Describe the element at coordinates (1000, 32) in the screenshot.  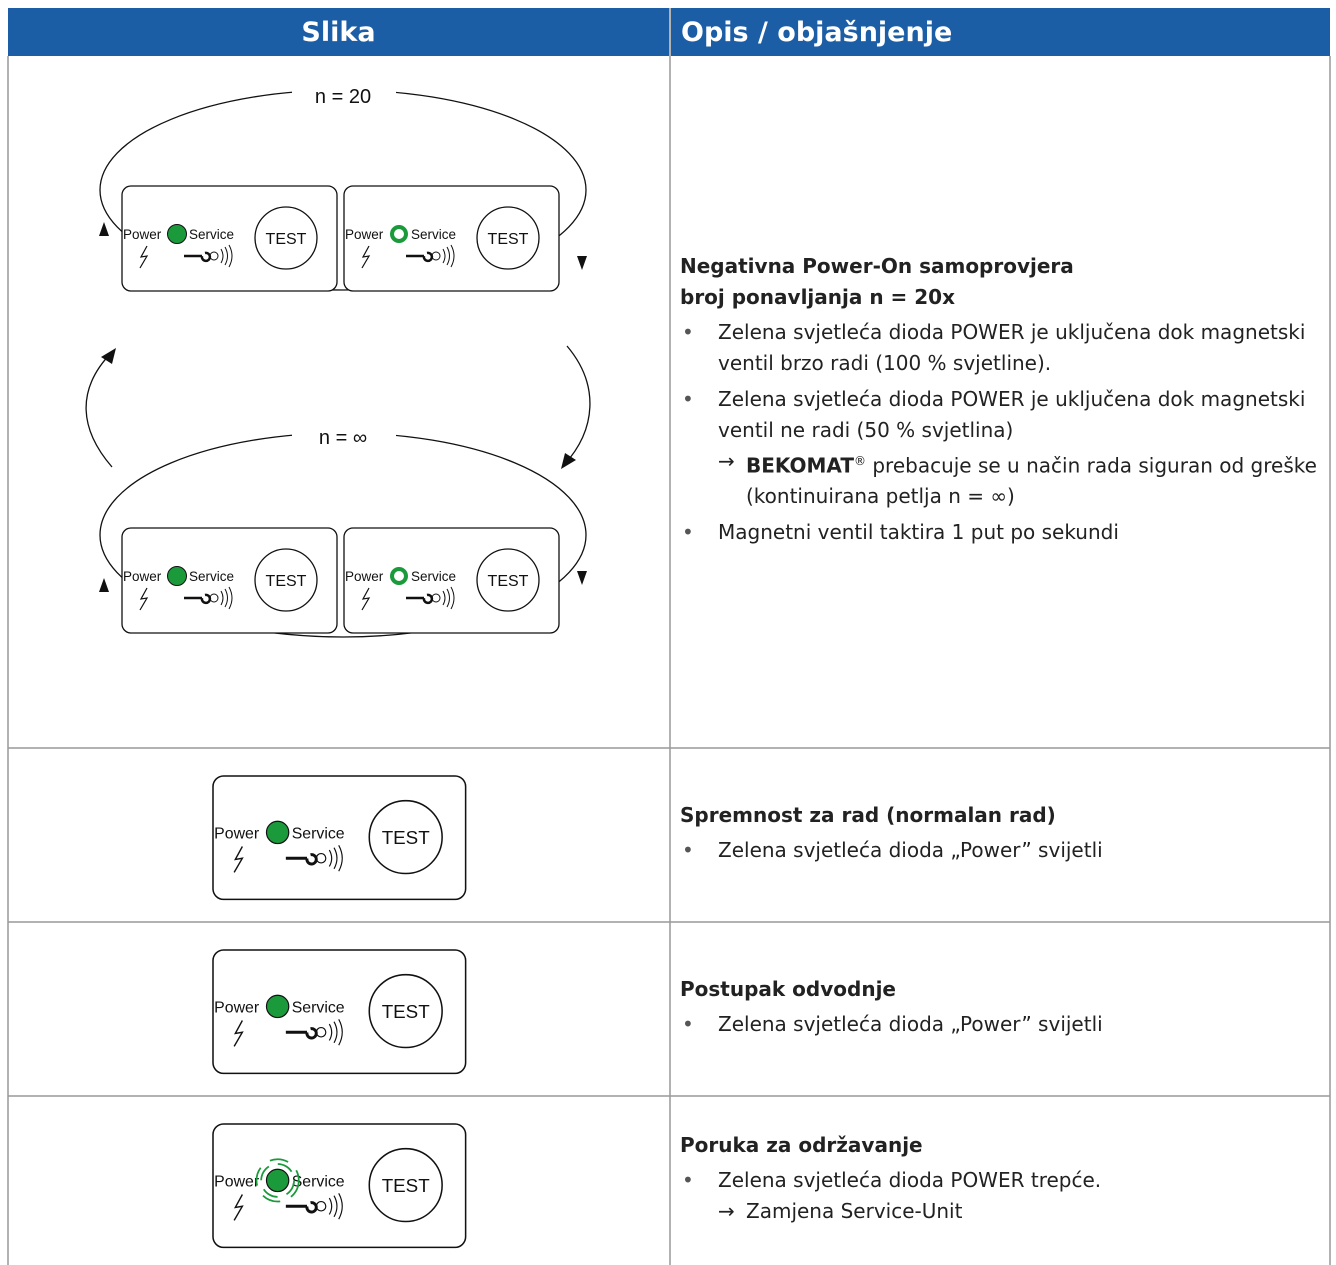
I see `header-cell: Opis / objašnjenje` at that location.